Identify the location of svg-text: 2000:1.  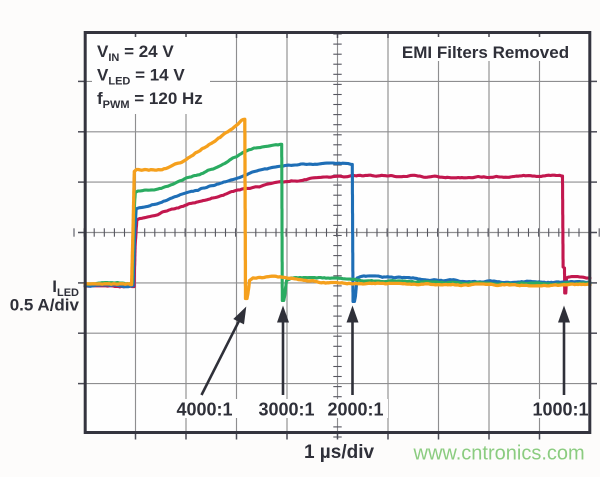
(355, 410).